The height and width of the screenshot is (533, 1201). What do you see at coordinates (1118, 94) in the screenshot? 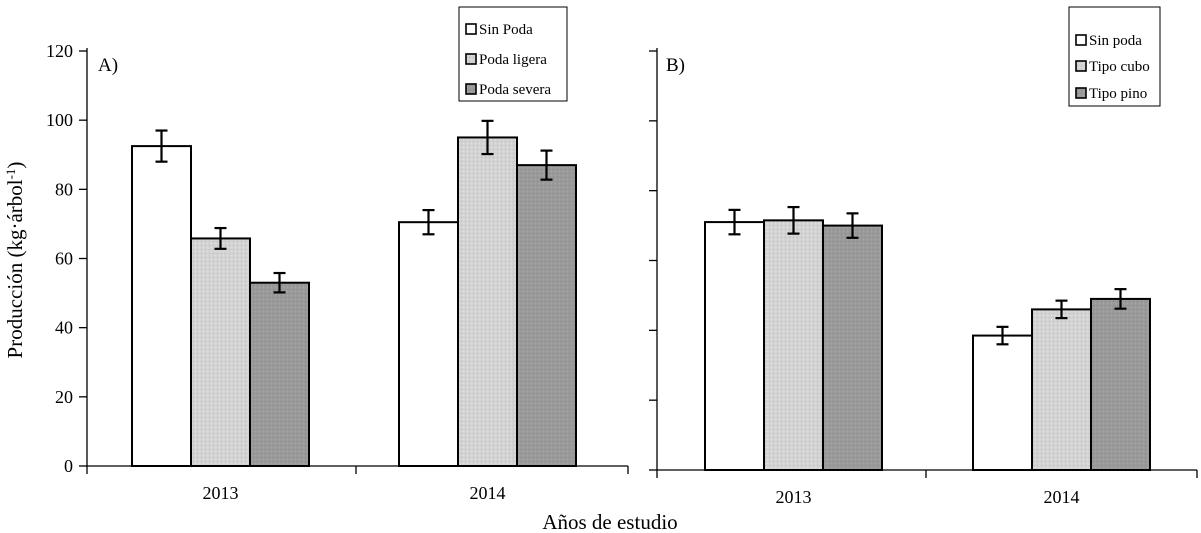
I see `legend-label: Tipo pino` at bounding box center [1118, 94].